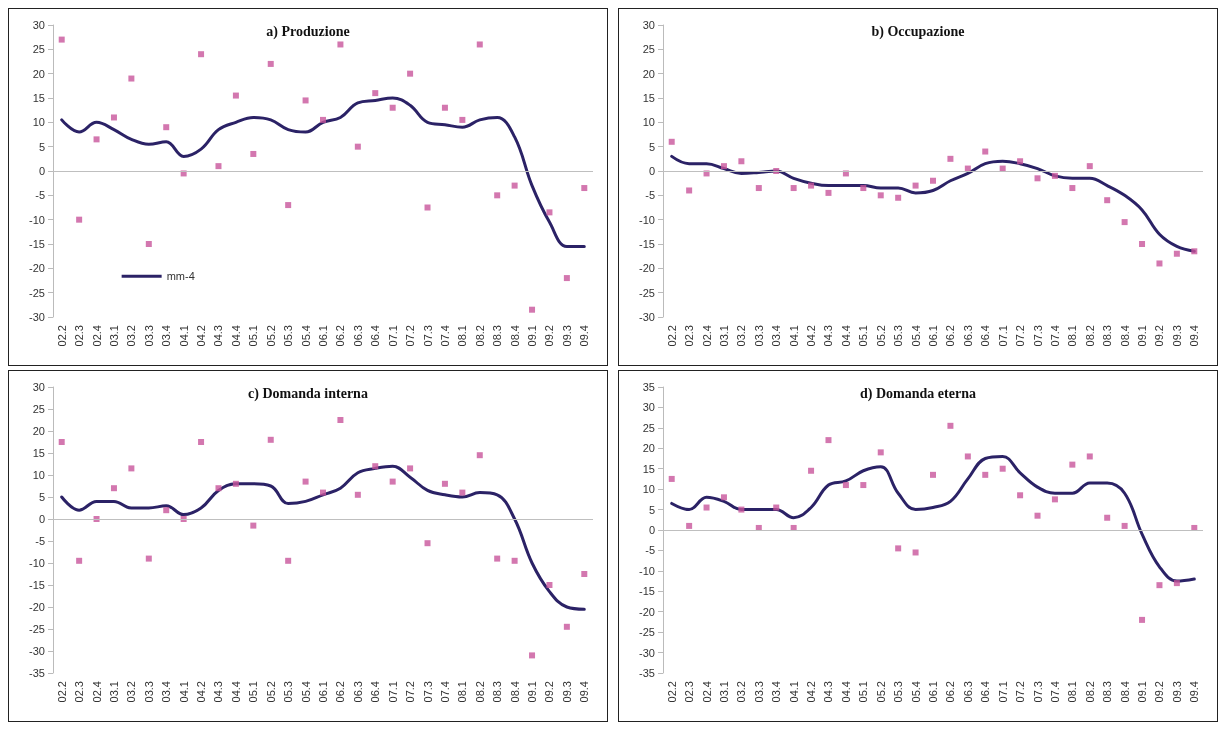 Image resolution: width=1226 pixels, height=729 pixels. Describe the element at coordinates (427, 336) in the screenshot. I see `x-tick-label: 07.3` at that location.